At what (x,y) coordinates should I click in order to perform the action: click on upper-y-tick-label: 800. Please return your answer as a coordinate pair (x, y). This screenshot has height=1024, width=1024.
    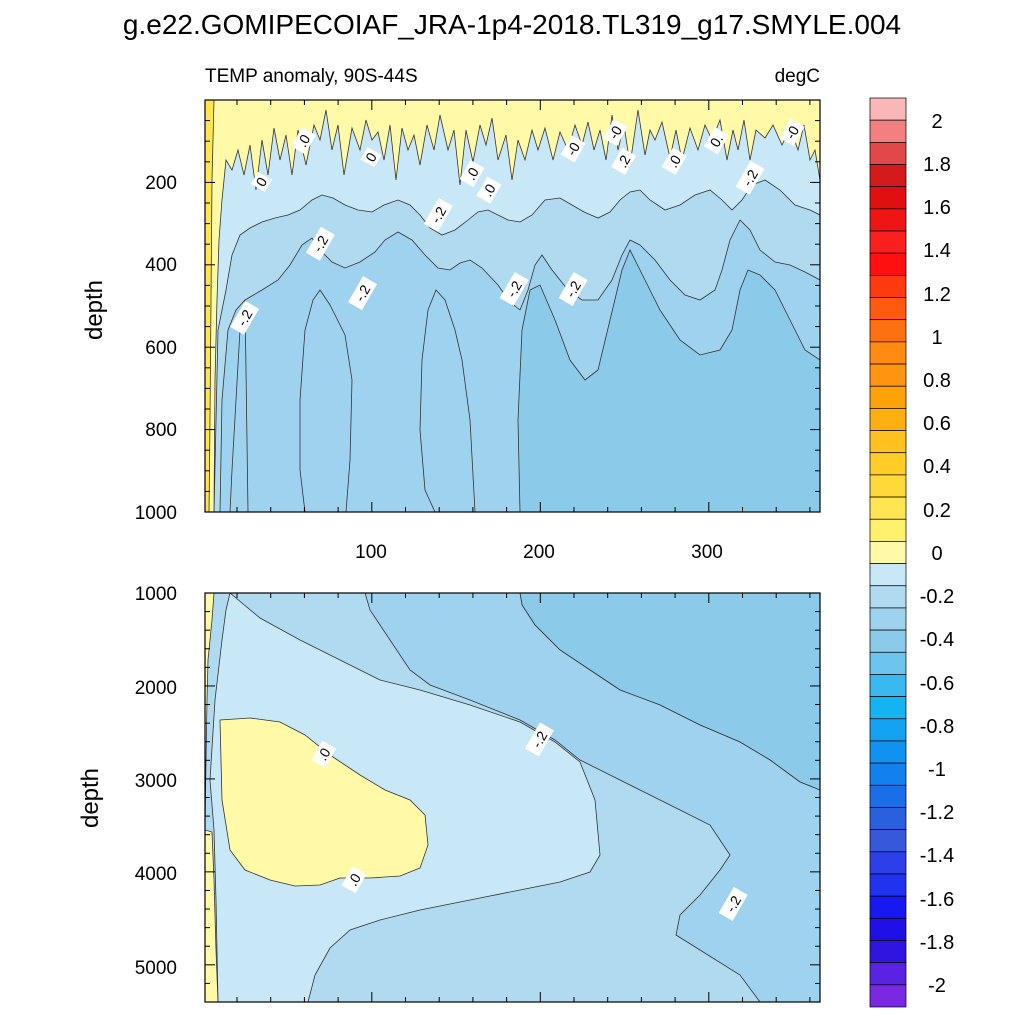
    Looking at the image, I should click on (161, 430).